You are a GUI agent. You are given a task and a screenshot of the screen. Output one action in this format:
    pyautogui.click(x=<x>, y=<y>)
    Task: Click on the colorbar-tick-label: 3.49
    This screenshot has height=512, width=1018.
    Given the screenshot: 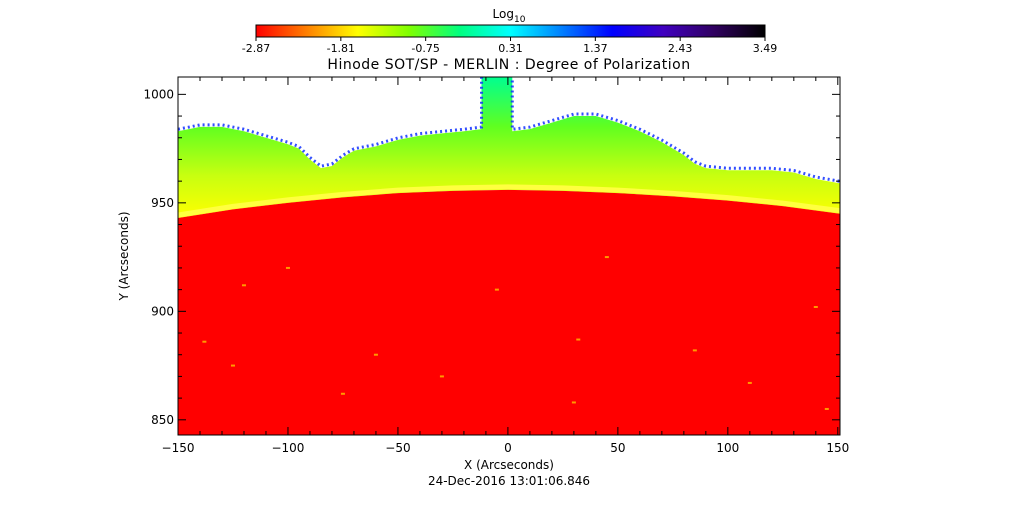 What is the action you would take?
    pyautogui.click(x=765, y=48)
    